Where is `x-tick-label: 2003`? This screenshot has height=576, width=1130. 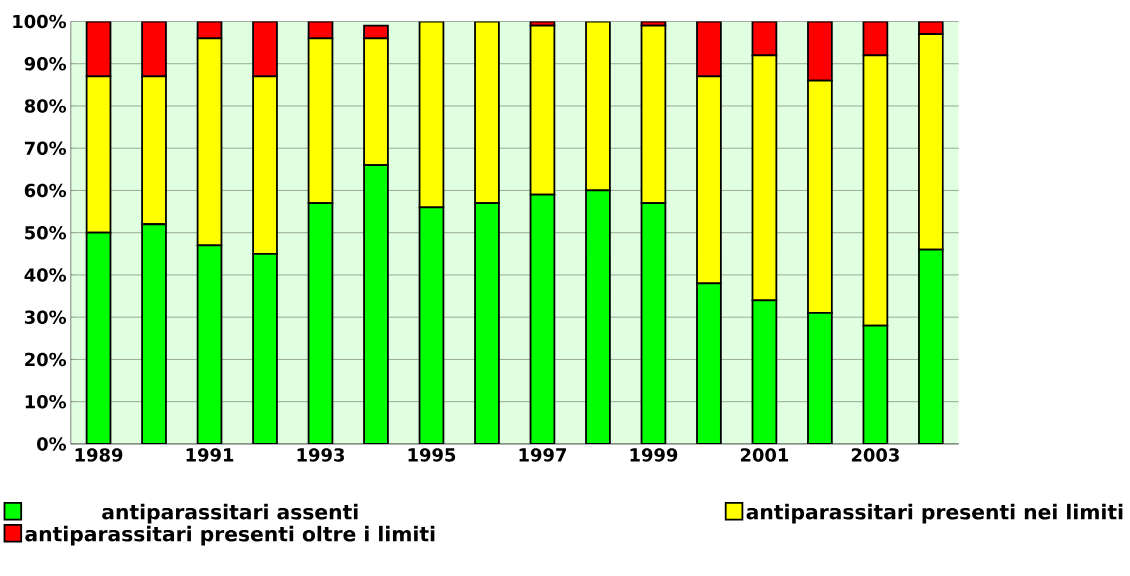
x-tick-label: 2003 is located at coordinates (875, 454).